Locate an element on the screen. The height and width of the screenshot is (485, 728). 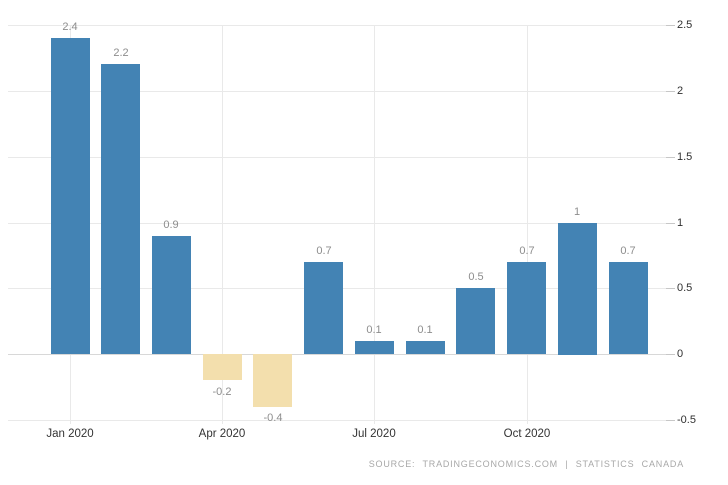
y-axis-tick-label: 0 is located at coordinates (680, 354).